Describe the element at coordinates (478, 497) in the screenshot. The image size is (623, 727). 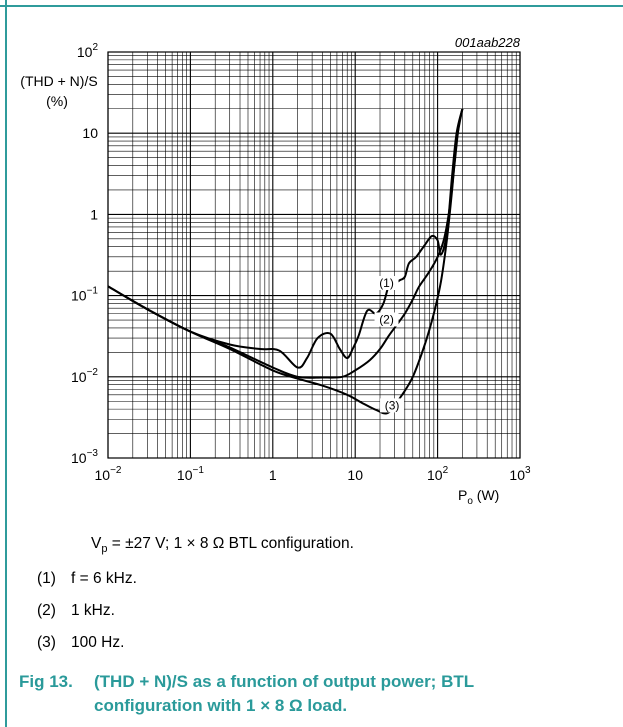
I see `x-axis-label: Po (W)` at that location.